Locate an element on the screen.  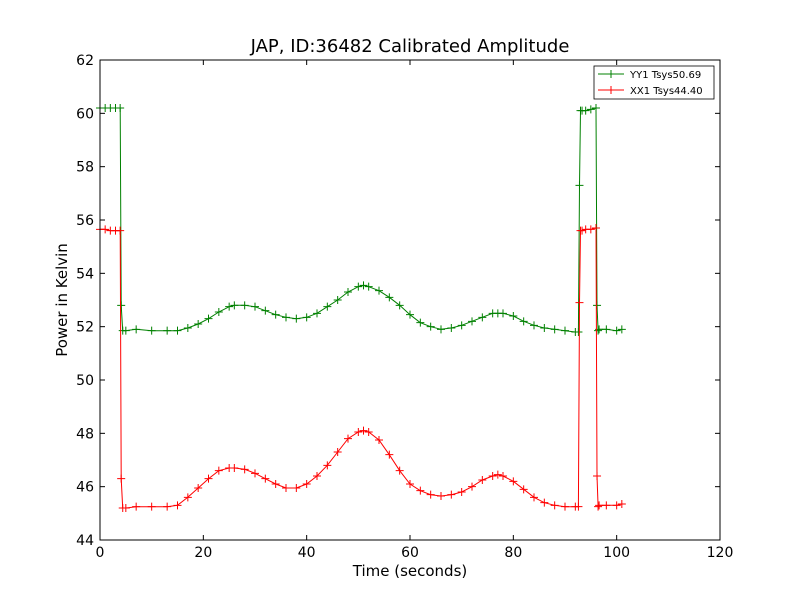
legend-box is located at coordinates (654, 82).